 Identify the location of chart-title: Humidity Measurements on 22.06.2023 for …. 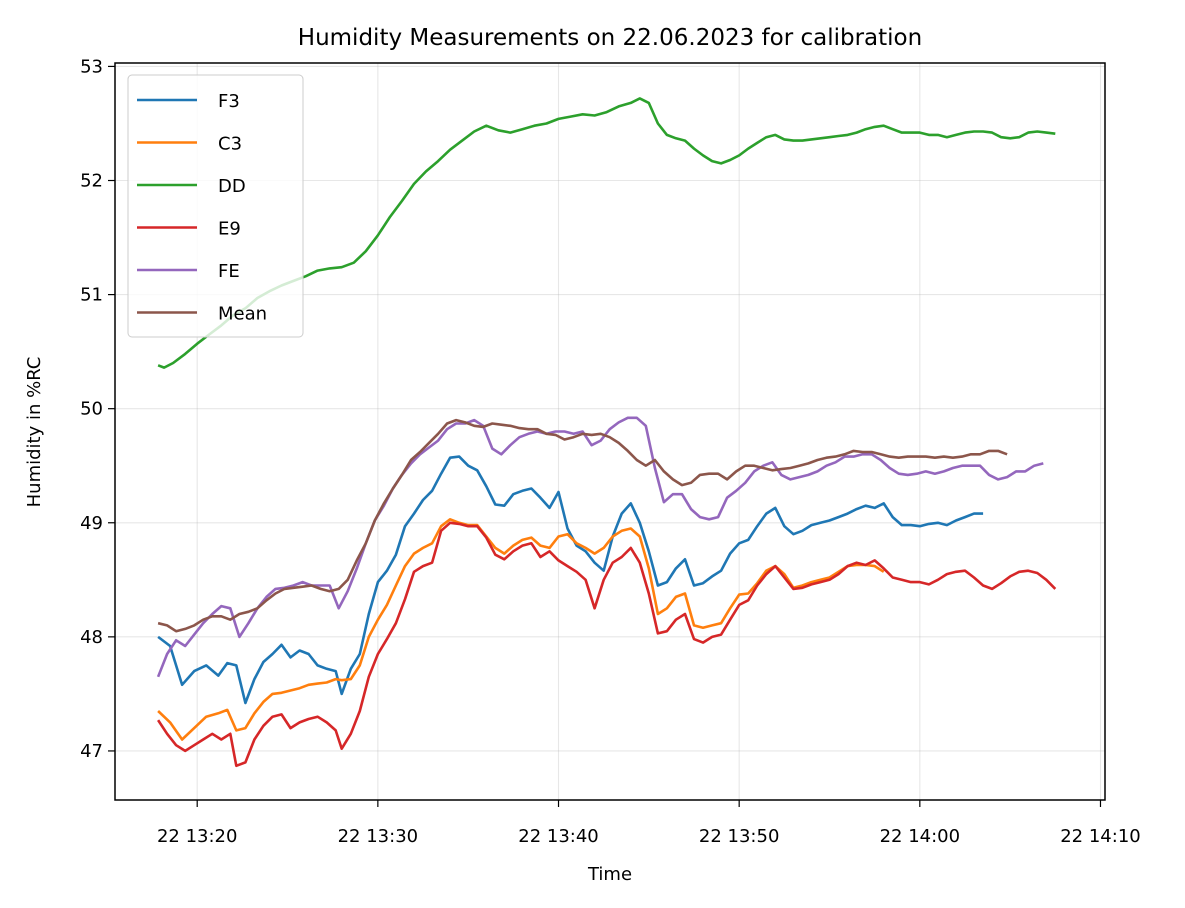
(610, 38).